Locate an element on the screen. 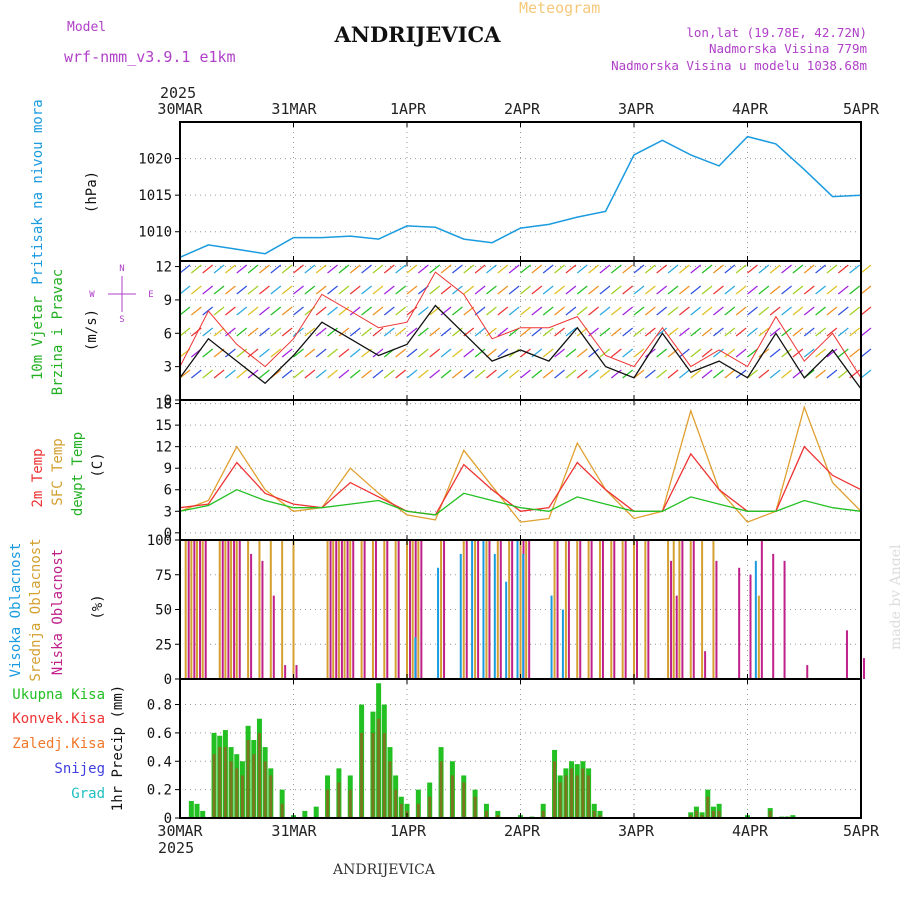 Image resolution: width=900 pixels, height=900 pixels. precip-legend-conv: Konvek.Kisa is located at coordinates (58, 719).